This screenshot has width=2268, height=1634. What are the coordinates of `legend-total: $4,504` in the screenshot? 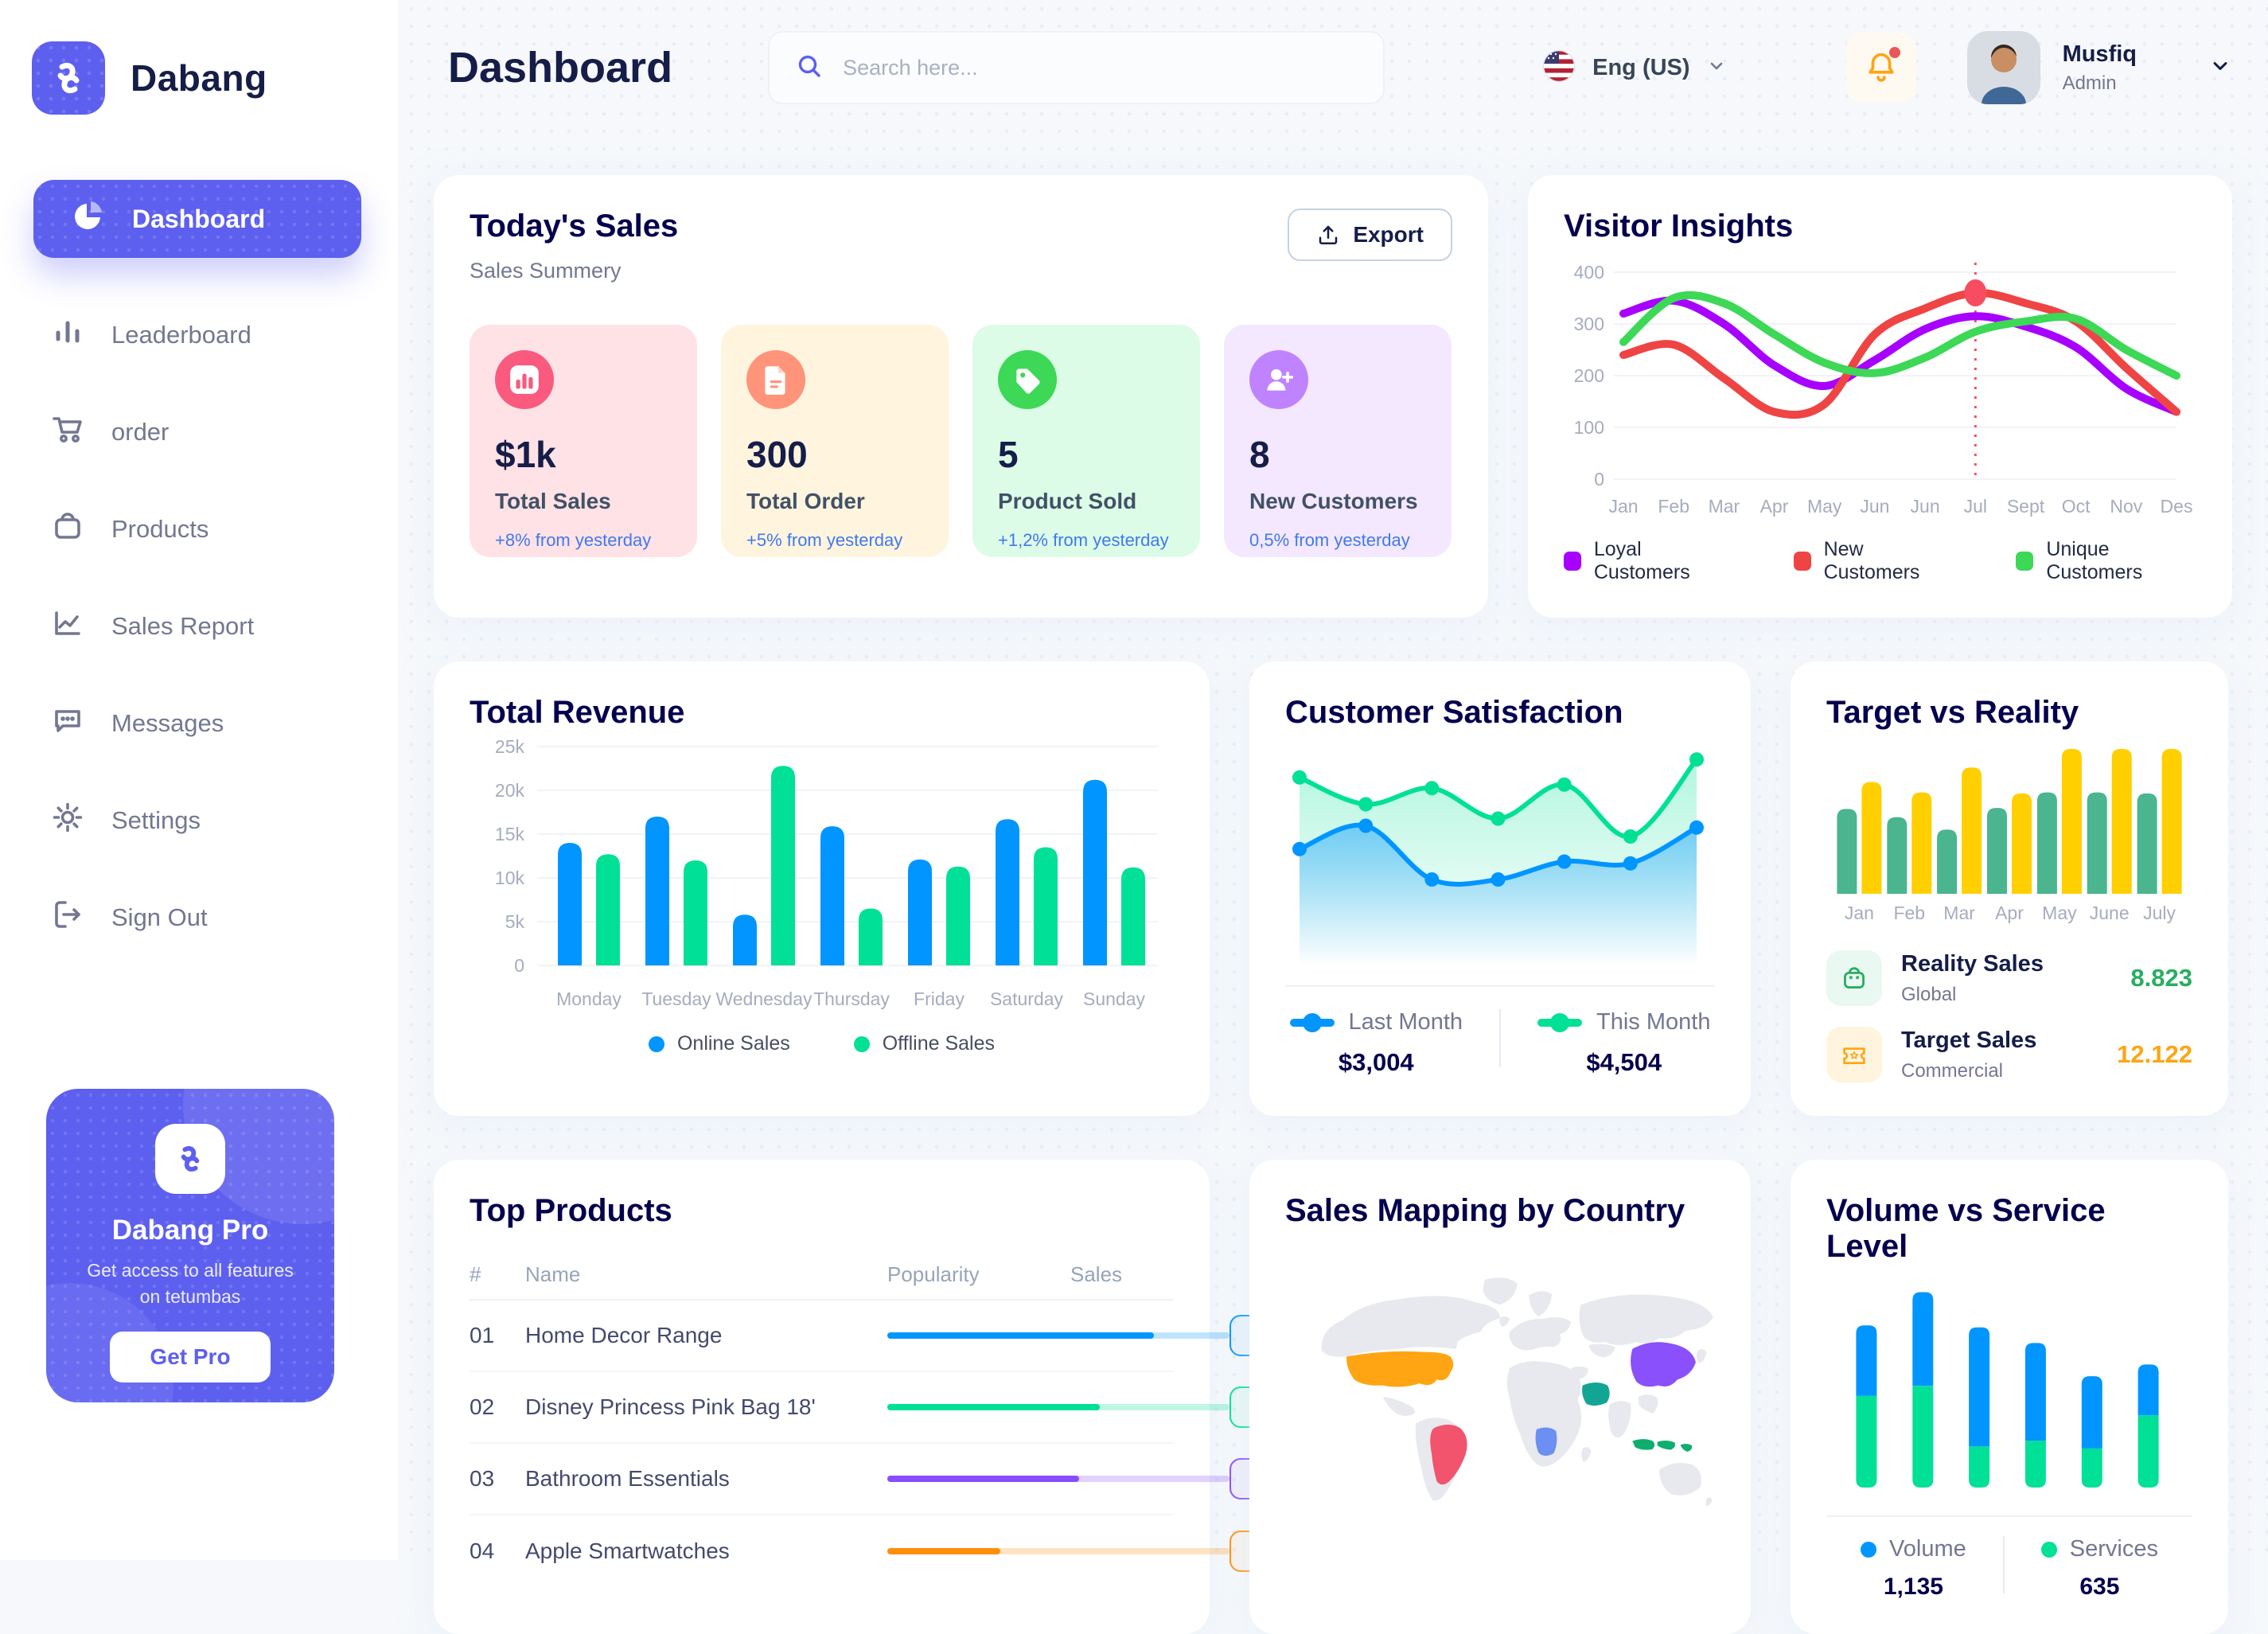 It's located at (1624, 1062).